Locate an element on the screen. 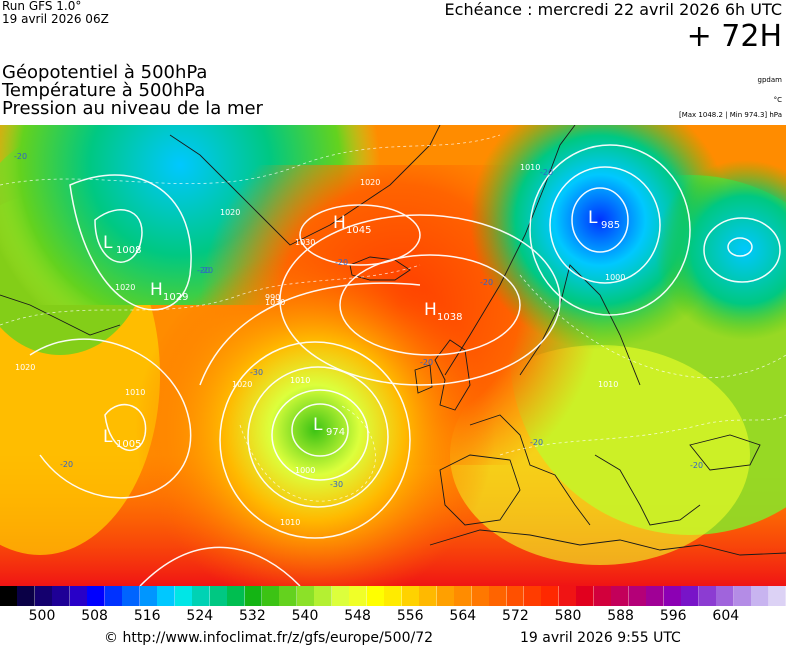 Image resolution: width=786 pixels, height=648 pixels. coast-iberia is located at coordinates (480, 490).